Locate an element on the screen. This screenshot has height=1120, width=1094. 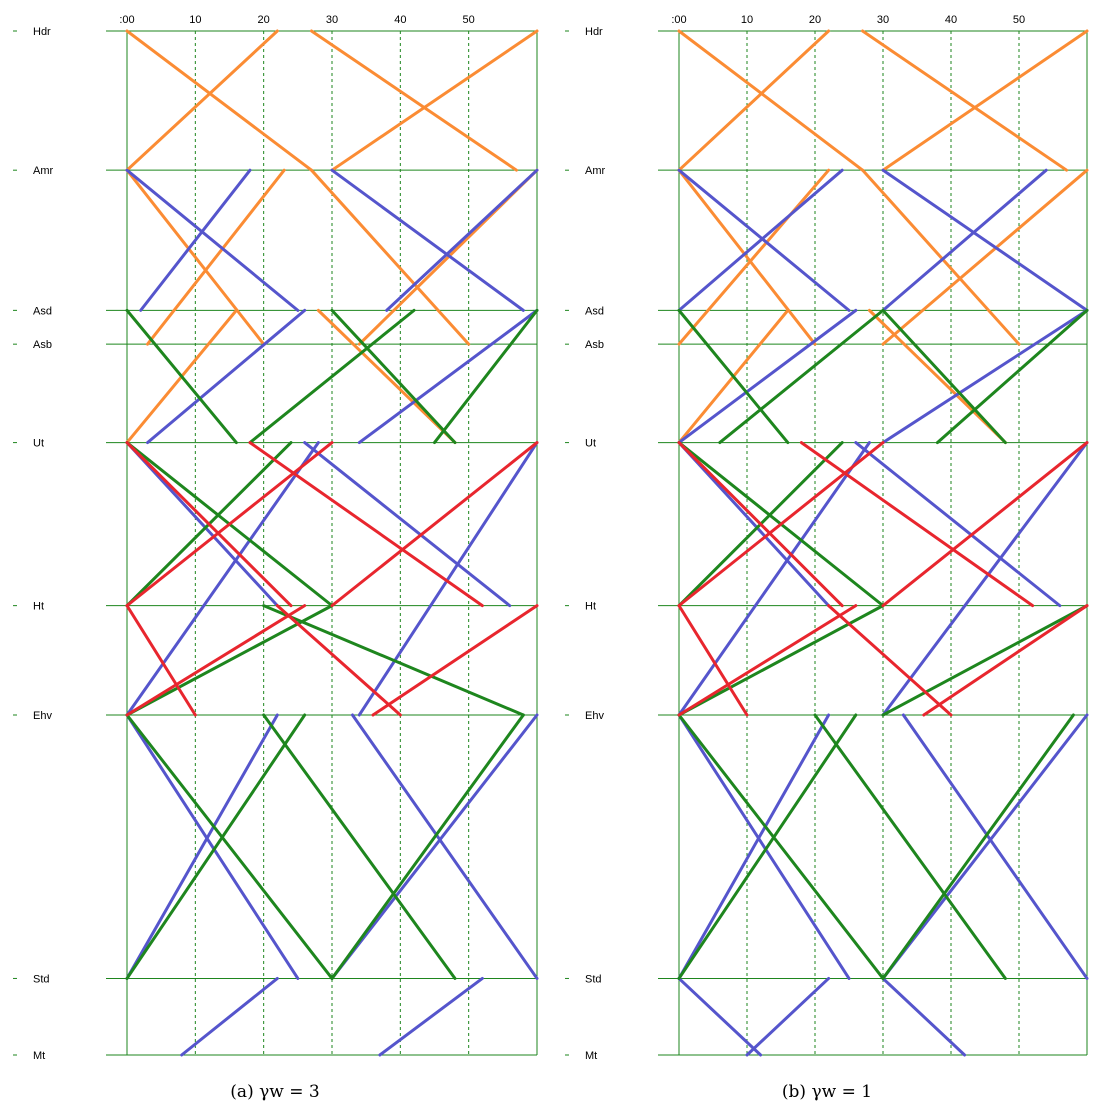
station-label: Mt is located at coordinates (591, 1056).